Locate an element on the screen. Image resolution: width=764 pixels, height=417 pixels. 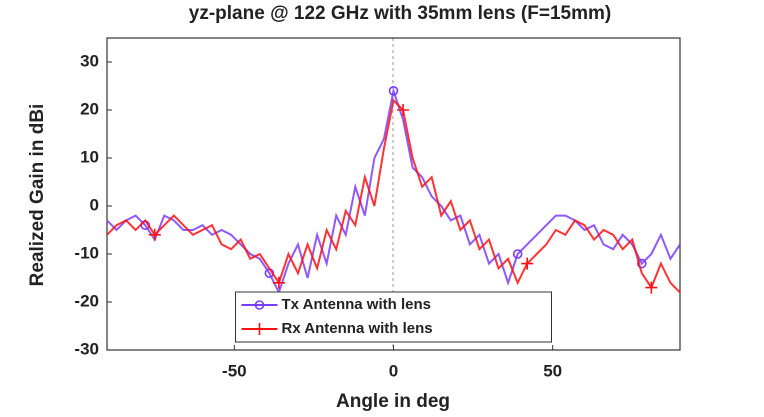
y-tick-label: -30 is located at coordinates (86, 348).